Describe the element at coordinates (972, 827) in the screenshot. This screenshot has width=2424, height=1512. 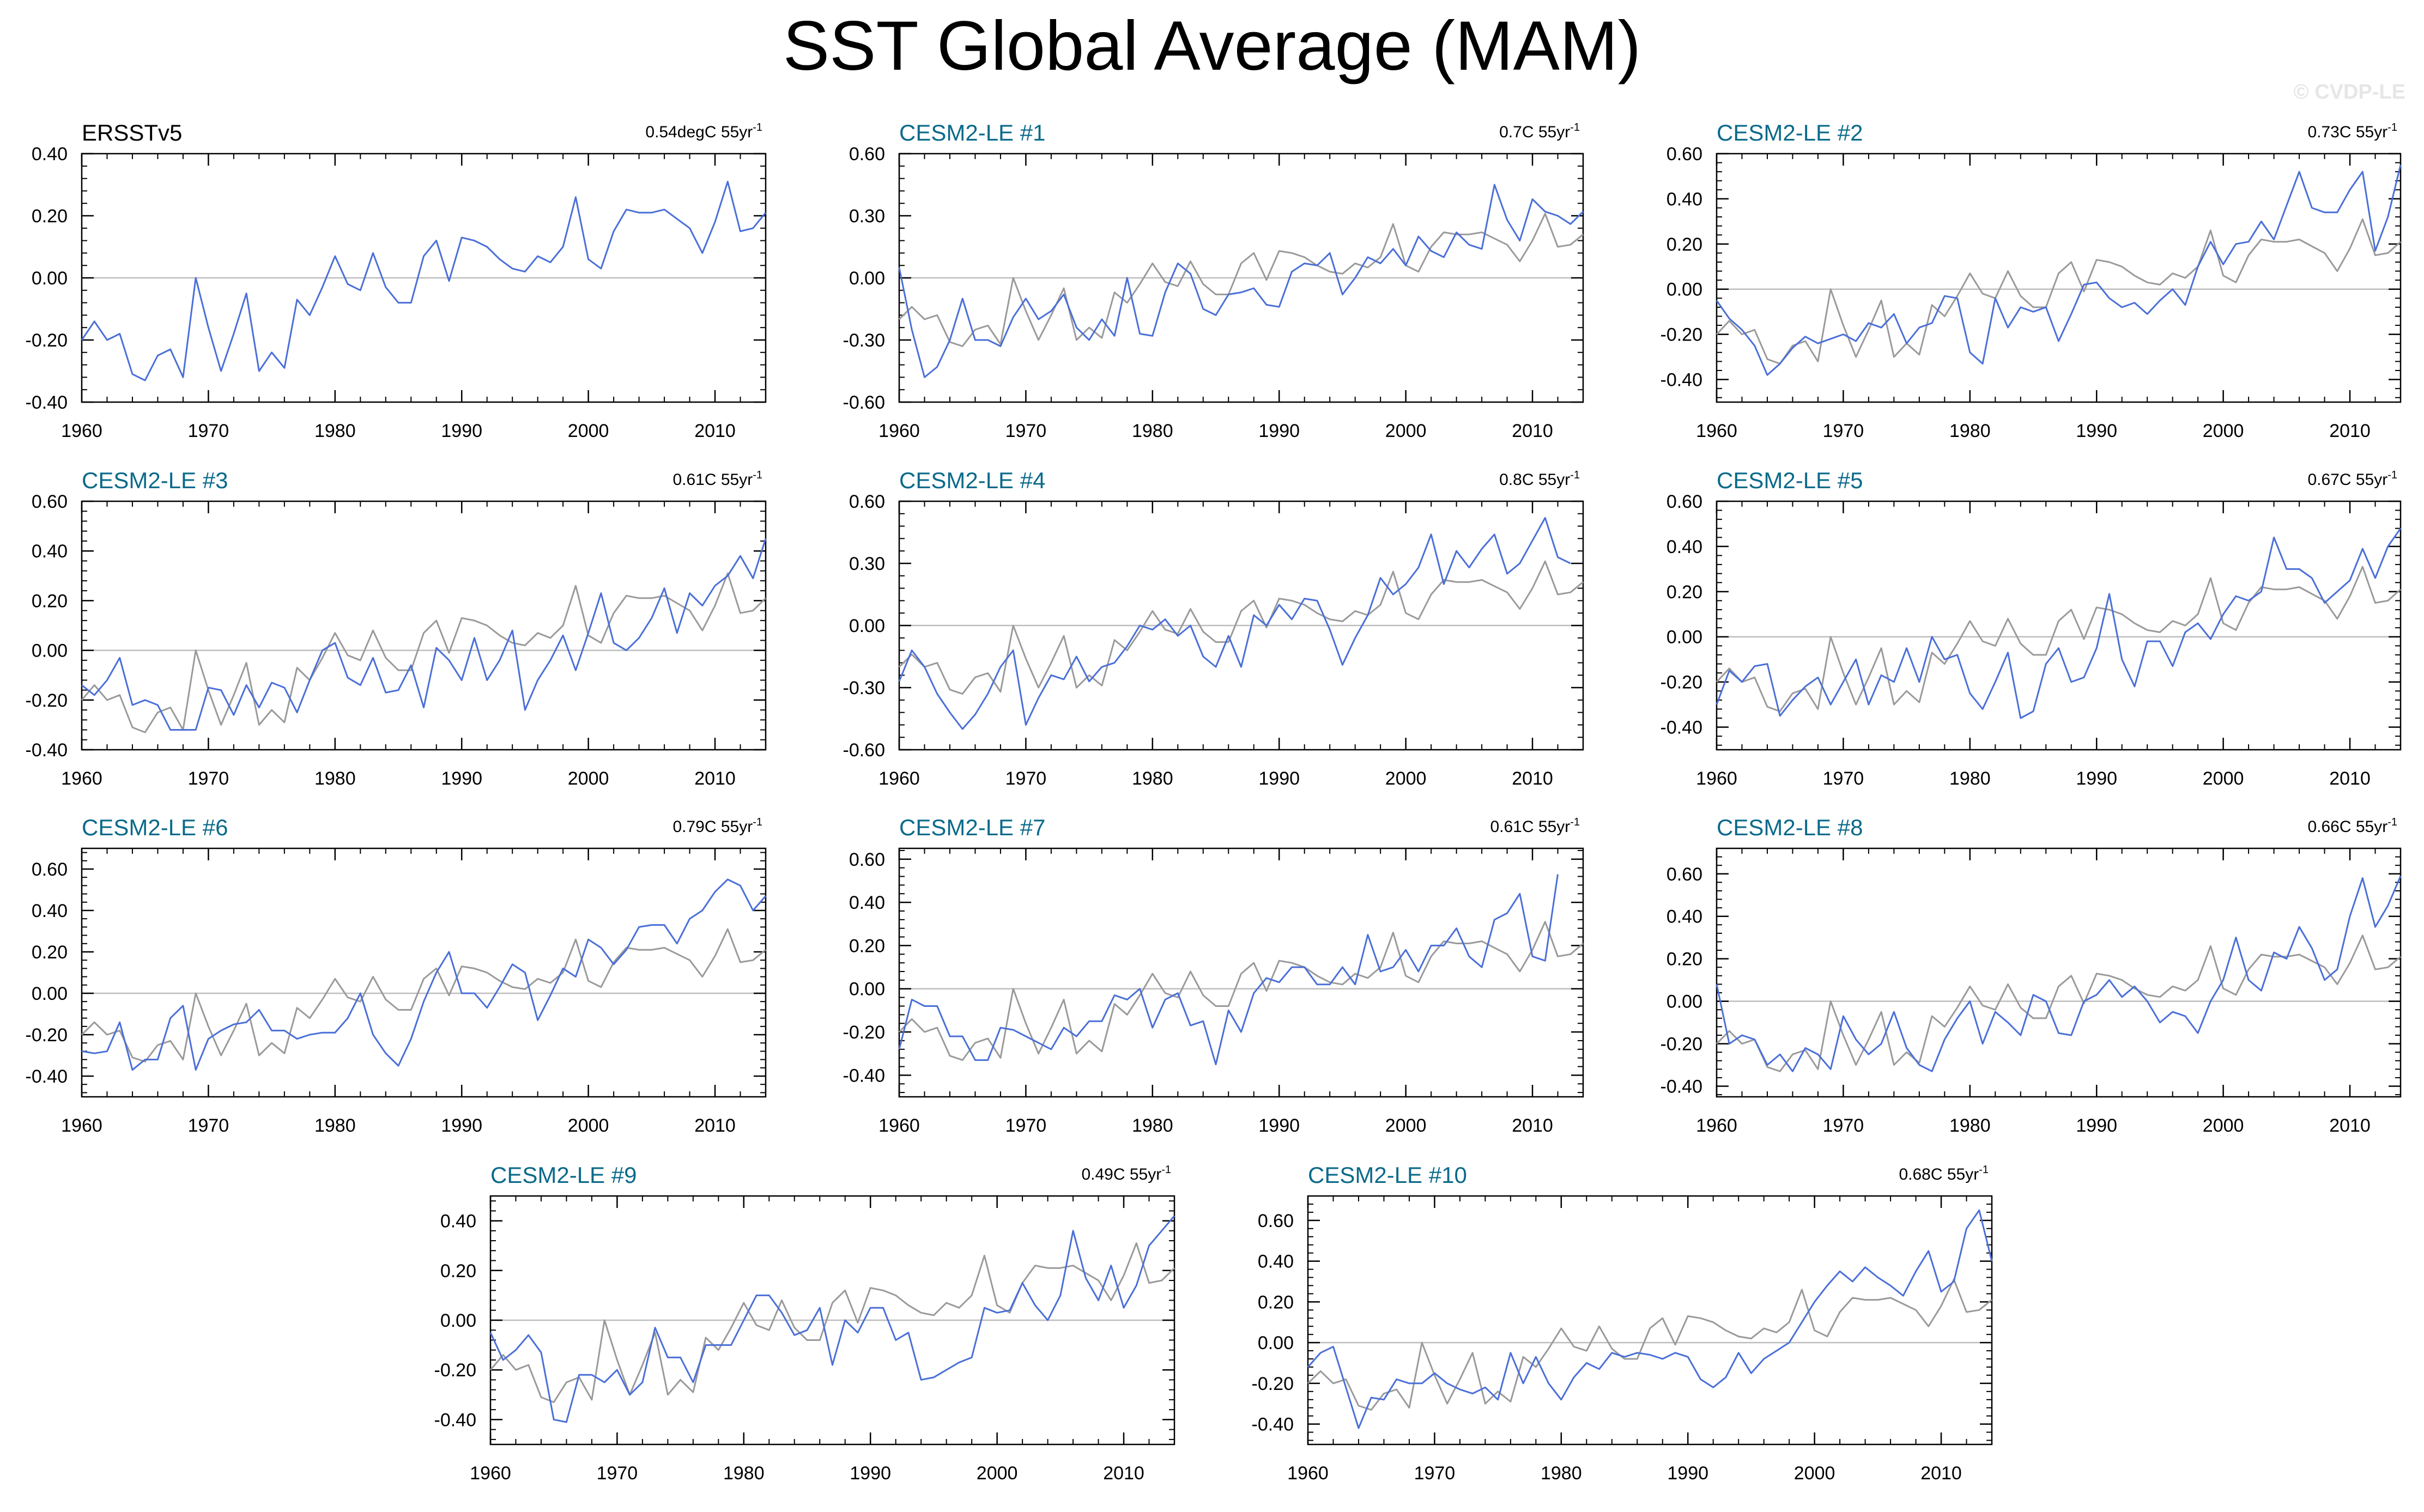
I see `panel-title: CESM2-LE #7` at that location.